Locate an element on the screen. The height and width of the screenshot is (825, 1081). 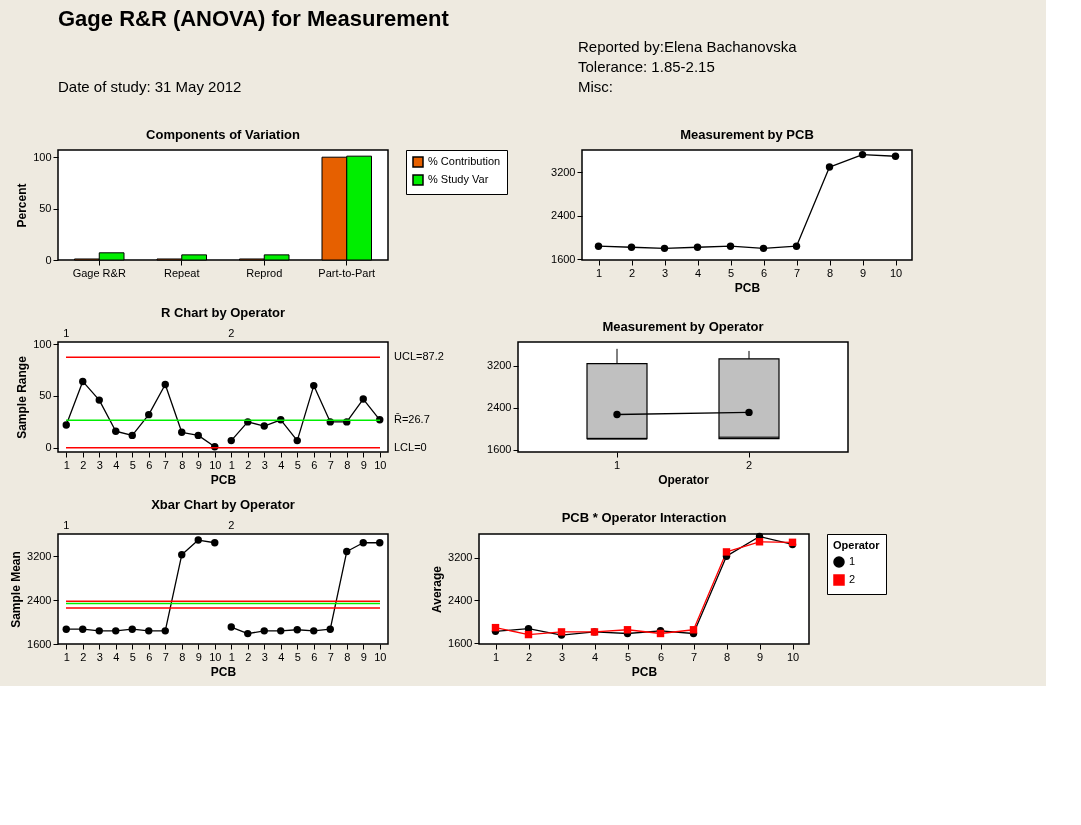
x-axis-title: PCB is located at coordinates (223, 479).